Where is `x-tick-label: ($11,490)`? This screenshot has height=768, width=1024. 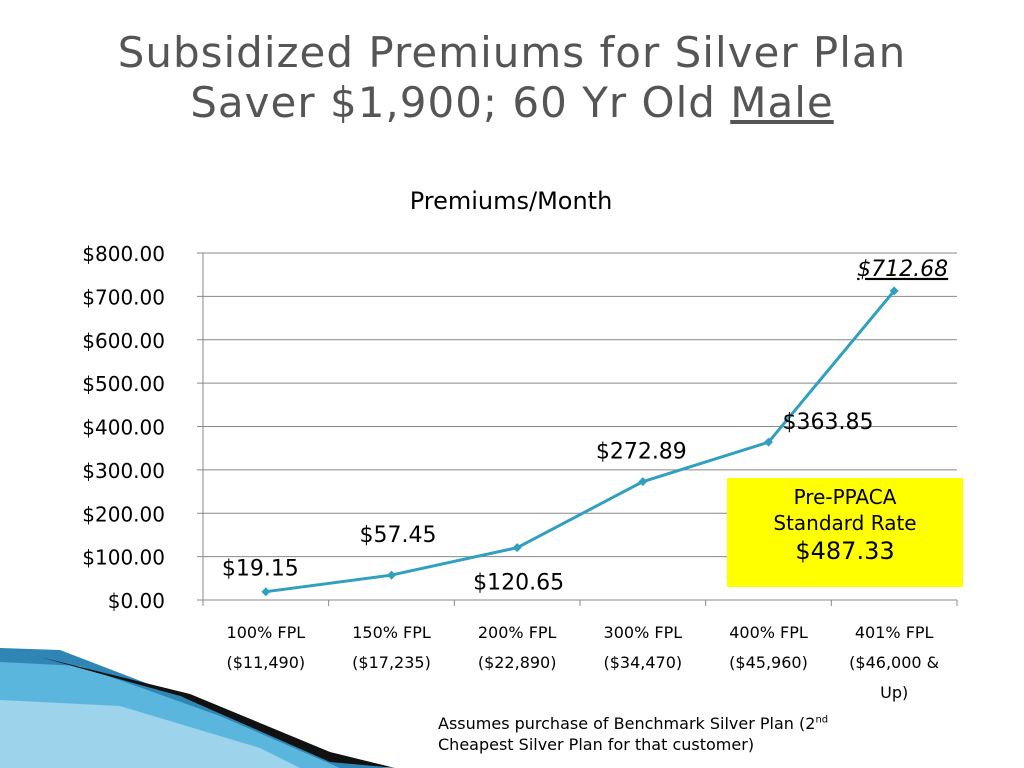 x-tick-label: ($11,490) is located at coordinates (266, 662).